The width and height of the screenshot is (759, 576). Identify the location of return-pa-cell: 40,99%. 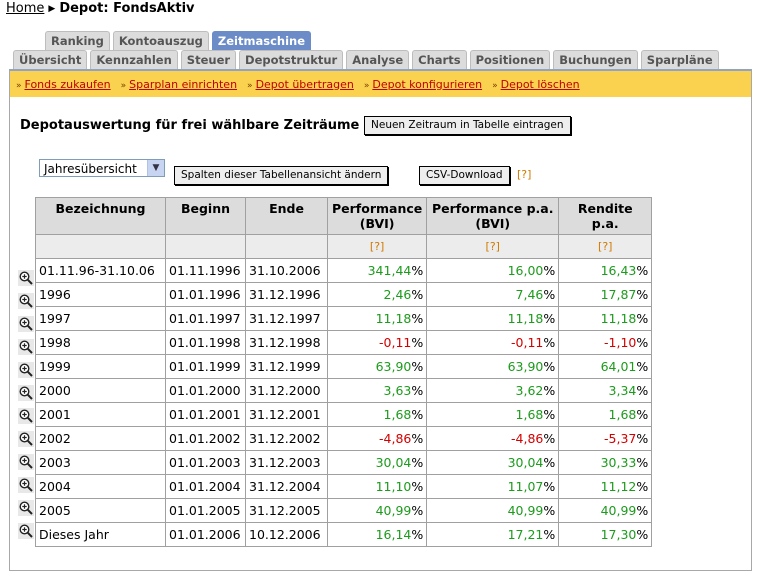
(605, 510).